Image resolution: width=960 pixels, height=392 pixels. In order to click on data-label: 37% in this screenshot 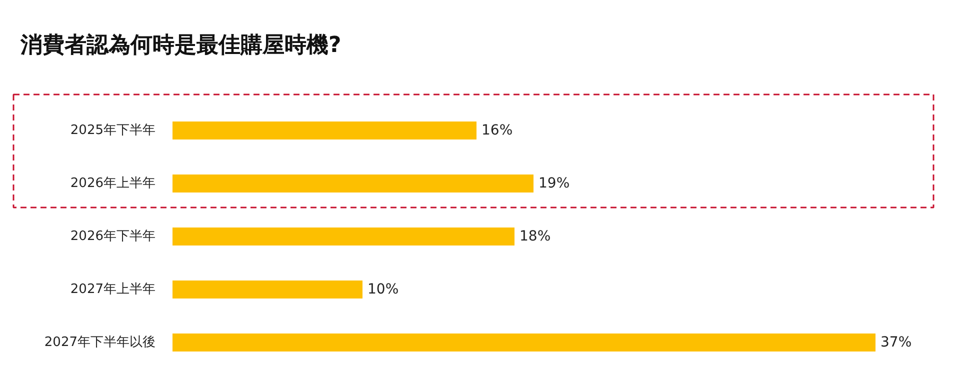, I will do `click(896, 342)`.